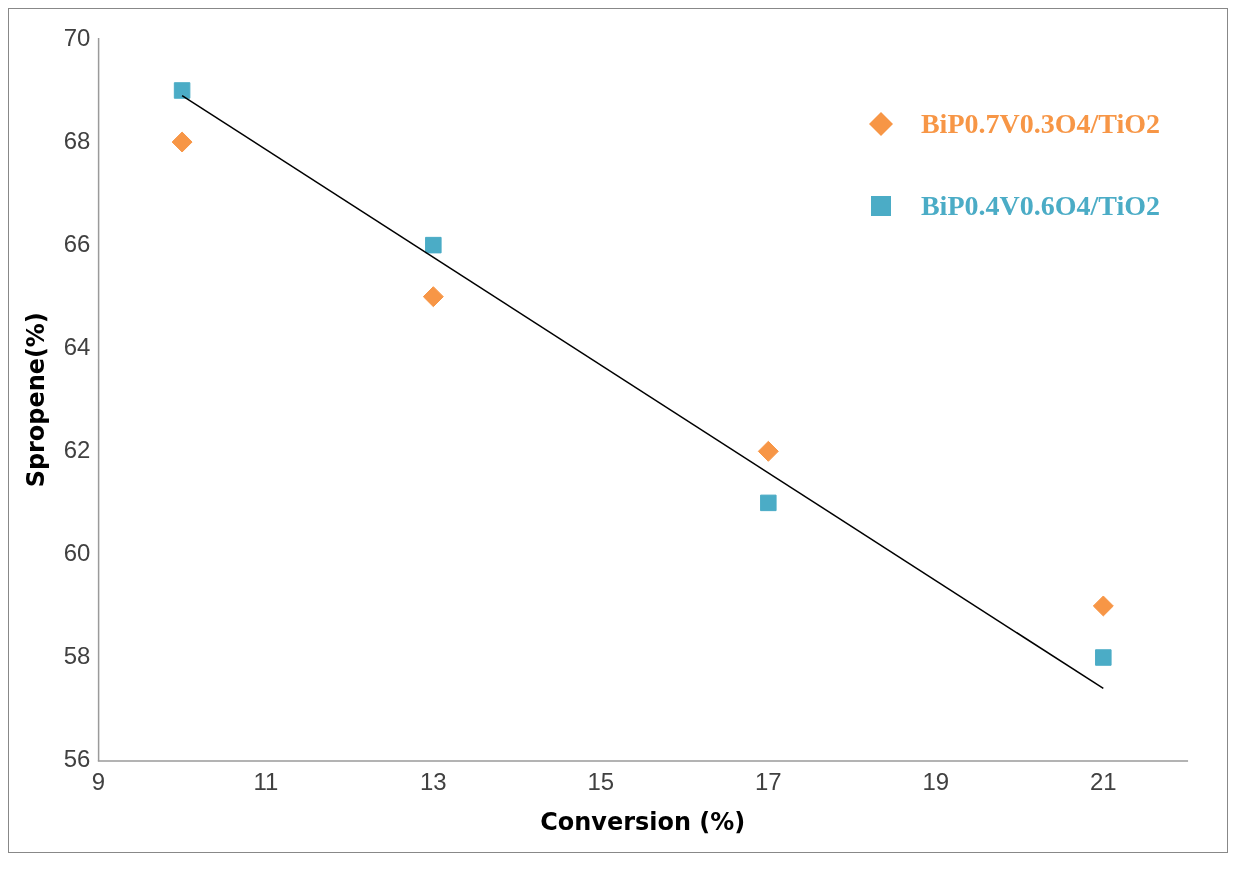 This screenshot has width=1246, height=869. I want to click on x-tick-label: 19, so click(936, 781).